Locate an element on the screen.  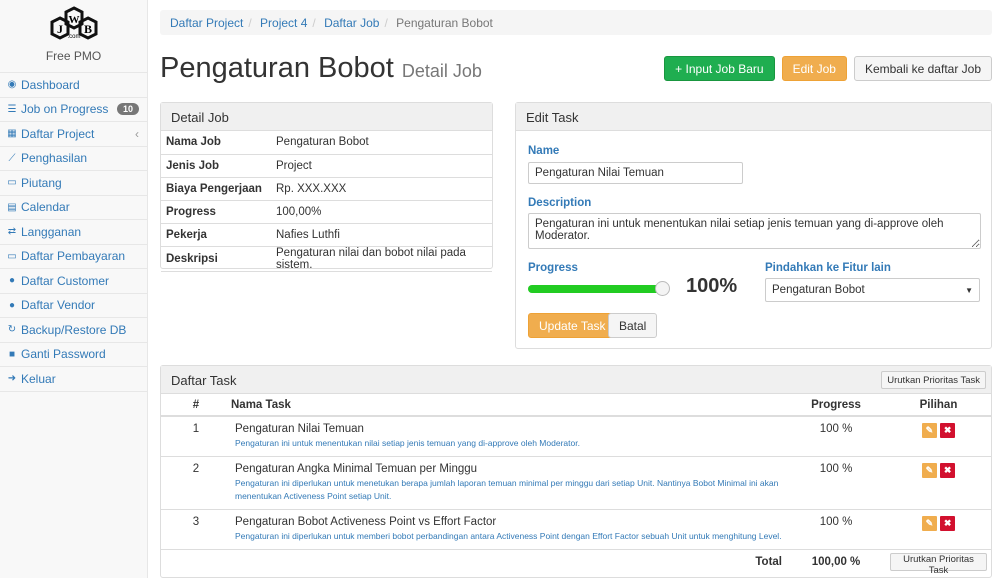
logo: J W B .com is located at coordinates (73, 24).